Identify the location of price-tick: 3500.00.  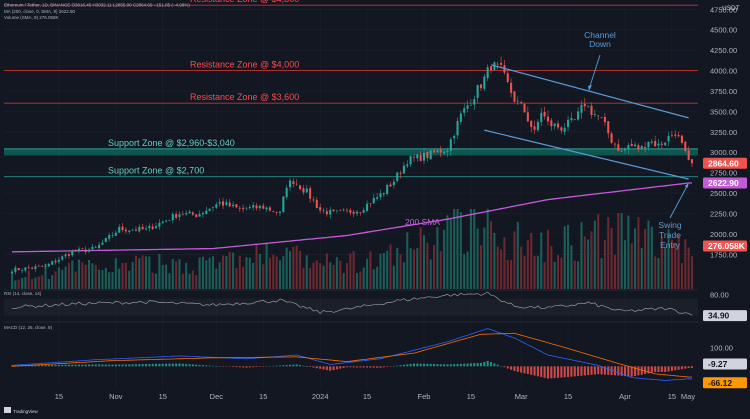
(723, 111).